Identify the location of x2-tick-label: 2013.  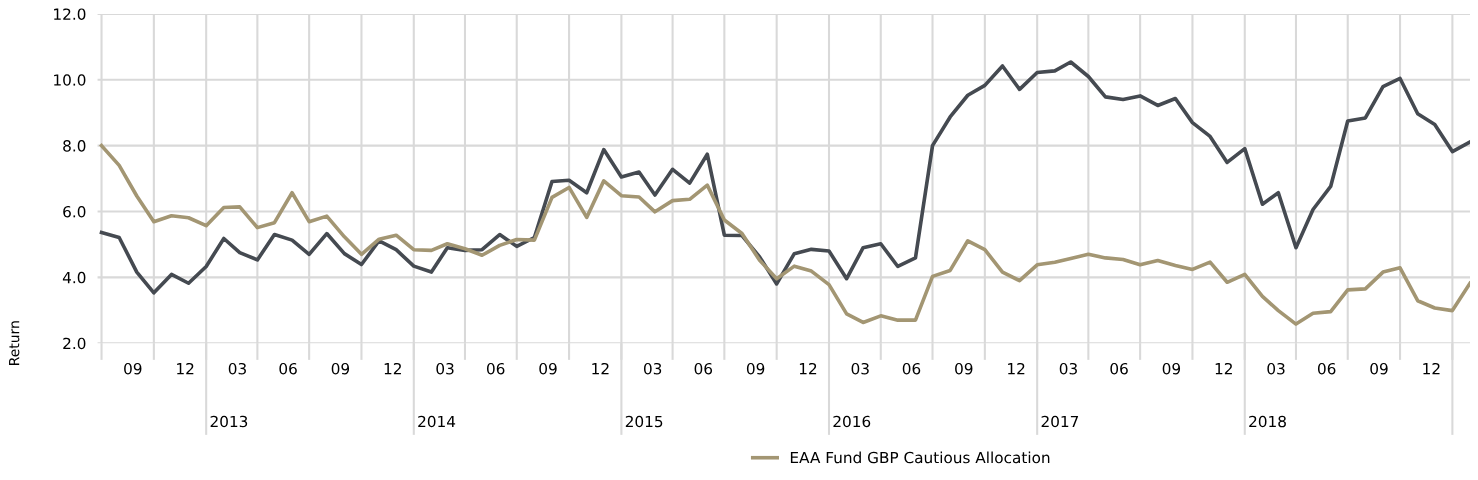
(229, 421).